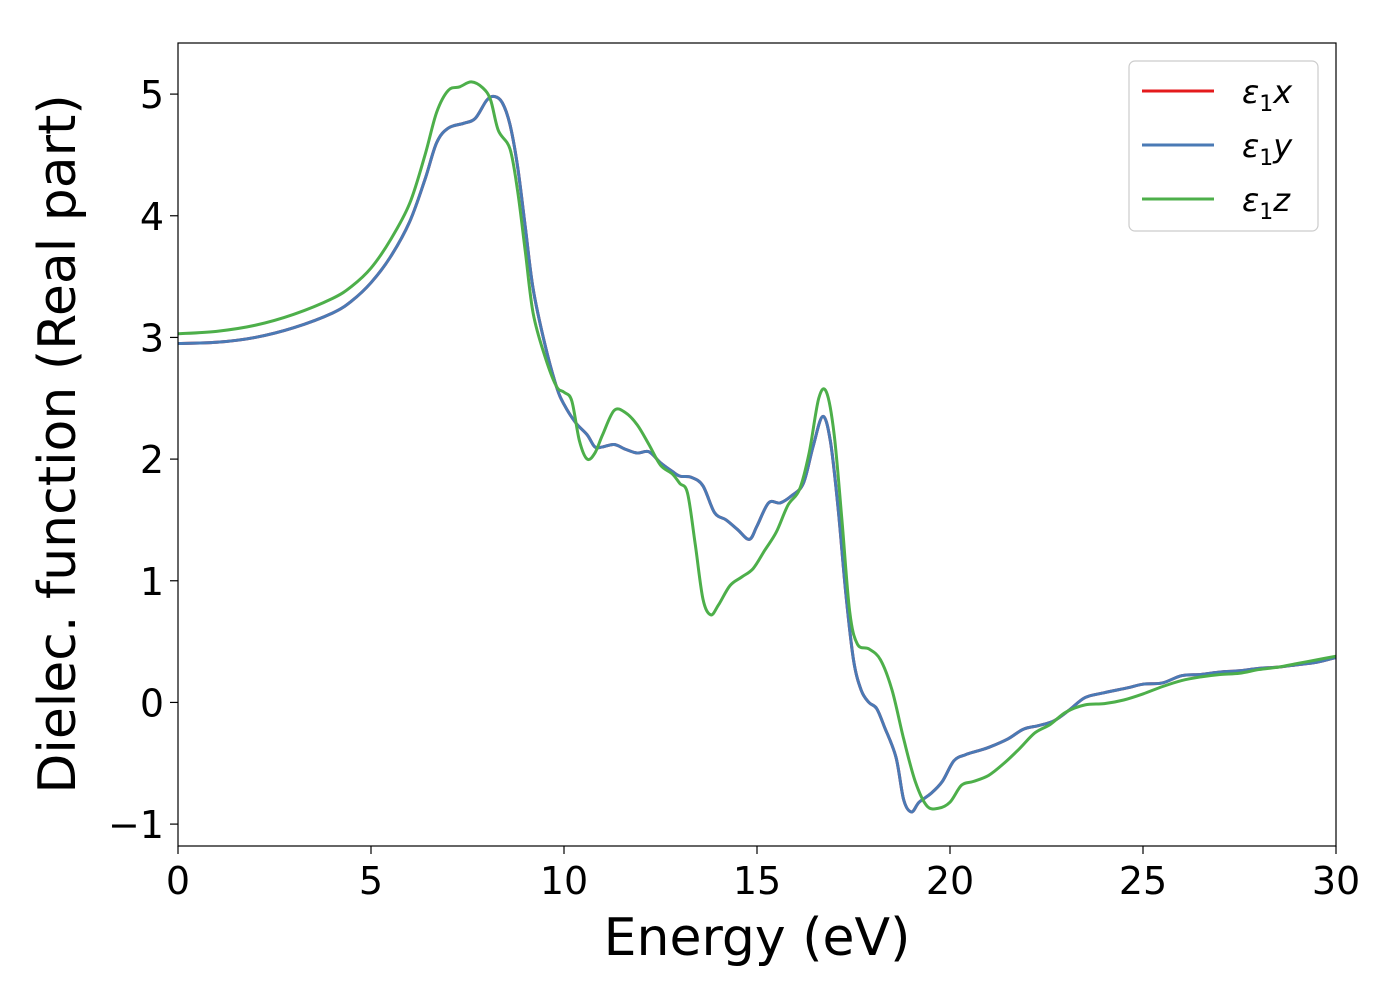  What do you see at coordinates (1281, 200) in the screenshot?
I see `legend-label-suffix: z` at bounding box center [1281, 200].